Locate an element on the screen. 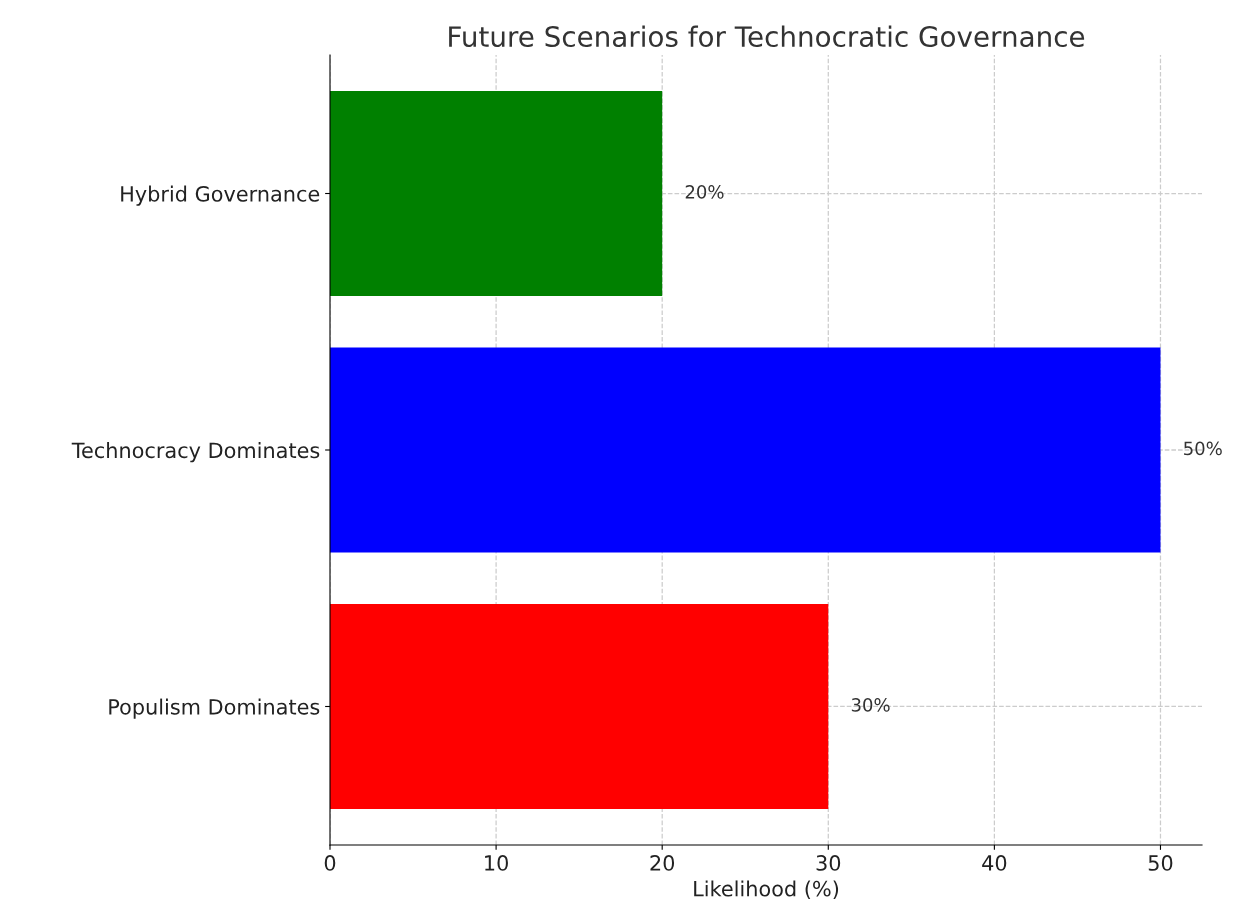 The image size is (1233, 911). y-tick-label: Hybrid Governance is located at coordinates (220, 195).